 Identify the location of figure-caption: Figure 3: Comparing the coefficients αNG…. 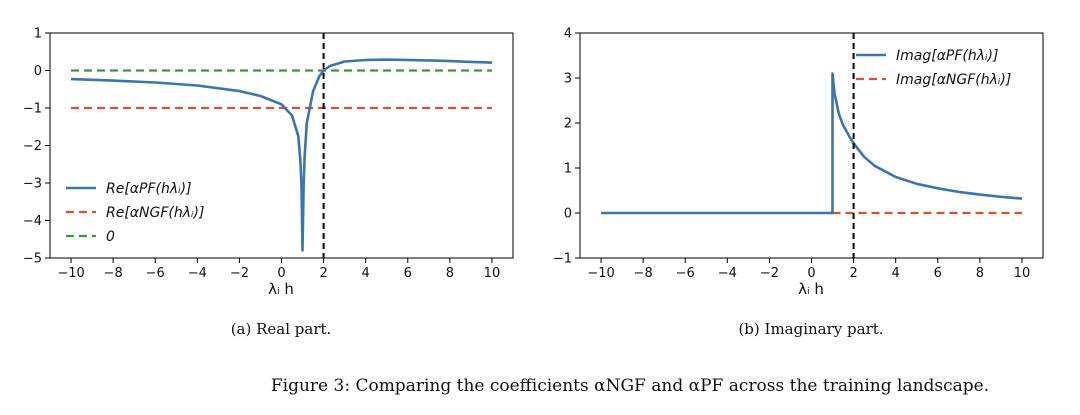
(630, 386).